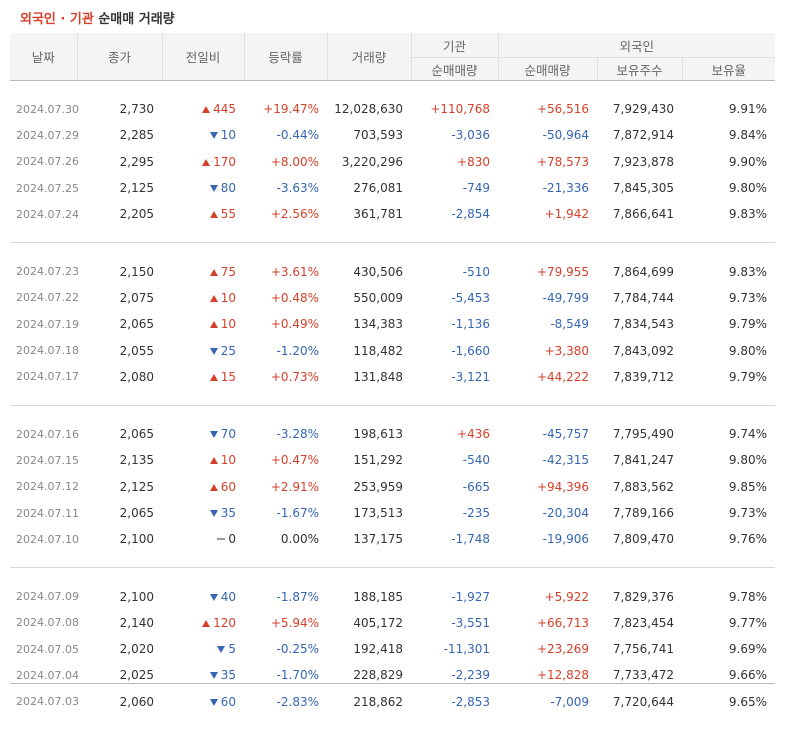 Image resolution: width=786 pixels, height=730 pixels. I want to click on cell-foreign-ratio: 9.66%, so click(747, 675).